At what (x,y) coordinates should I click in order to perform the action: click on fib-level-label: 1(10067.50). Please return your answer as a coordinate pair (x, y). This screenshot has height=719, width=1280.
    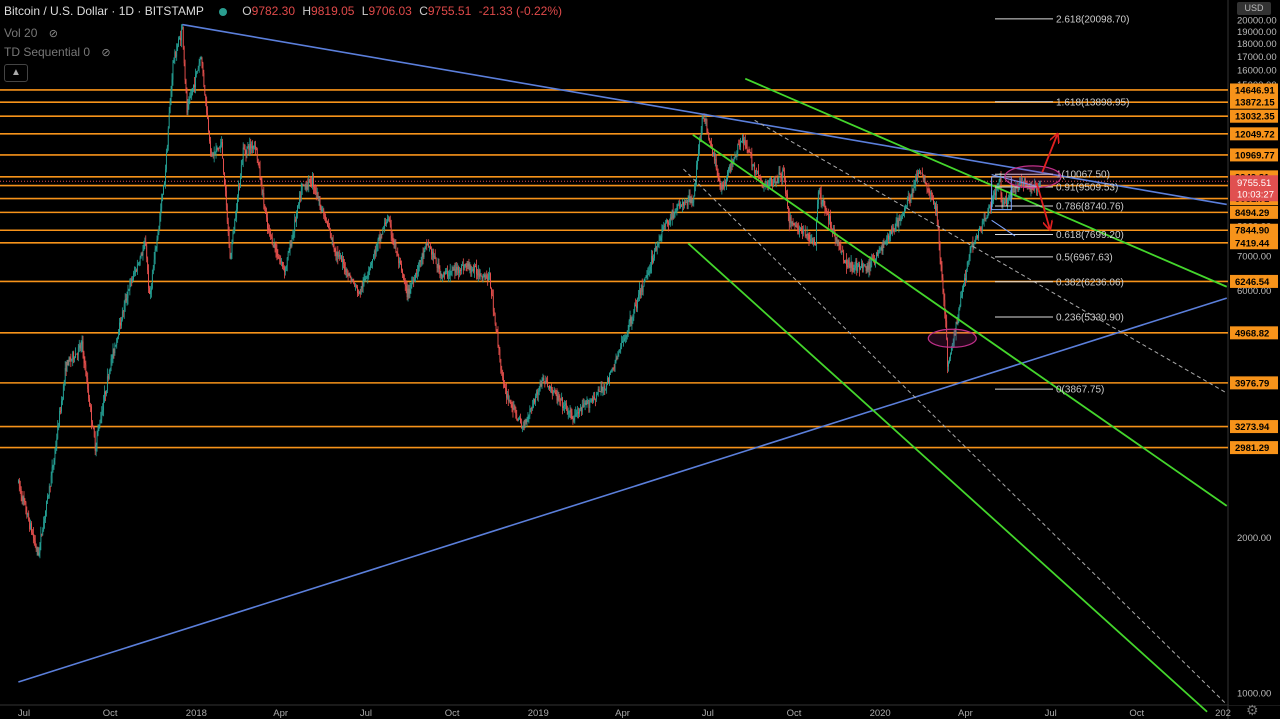
    Looking at the image, I should click on (1083, 175).